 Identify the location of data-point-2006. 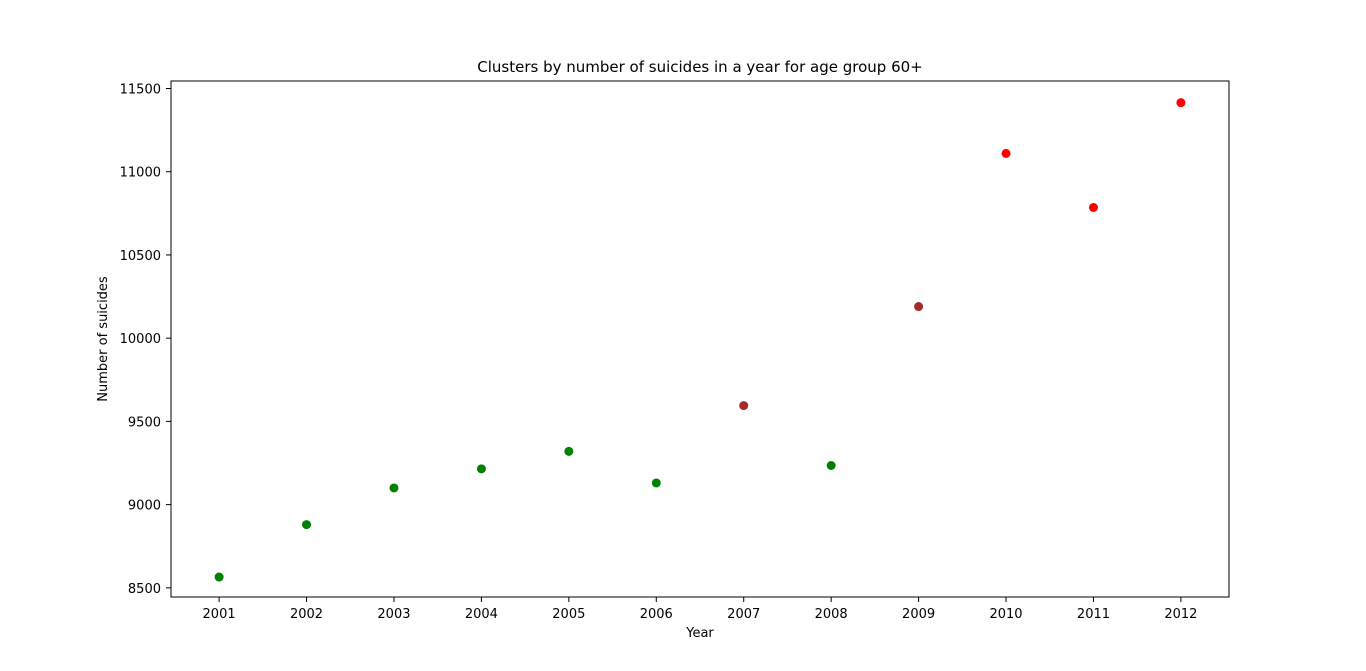
(656, 483).